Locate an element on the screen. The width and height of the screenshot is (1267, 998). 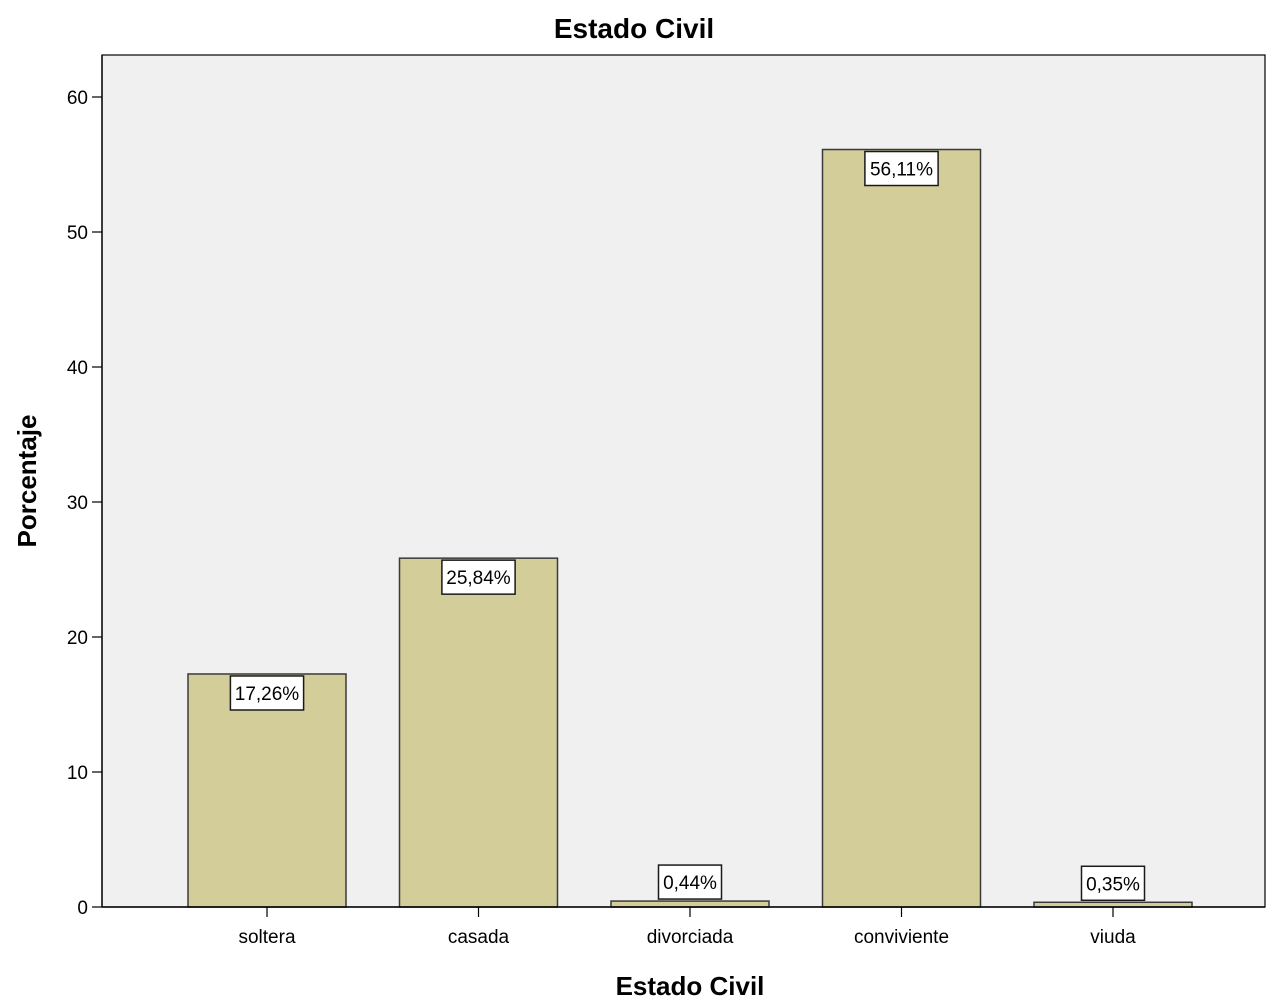
data-label-text: 0,35% is located at coordinates (1113, 884).